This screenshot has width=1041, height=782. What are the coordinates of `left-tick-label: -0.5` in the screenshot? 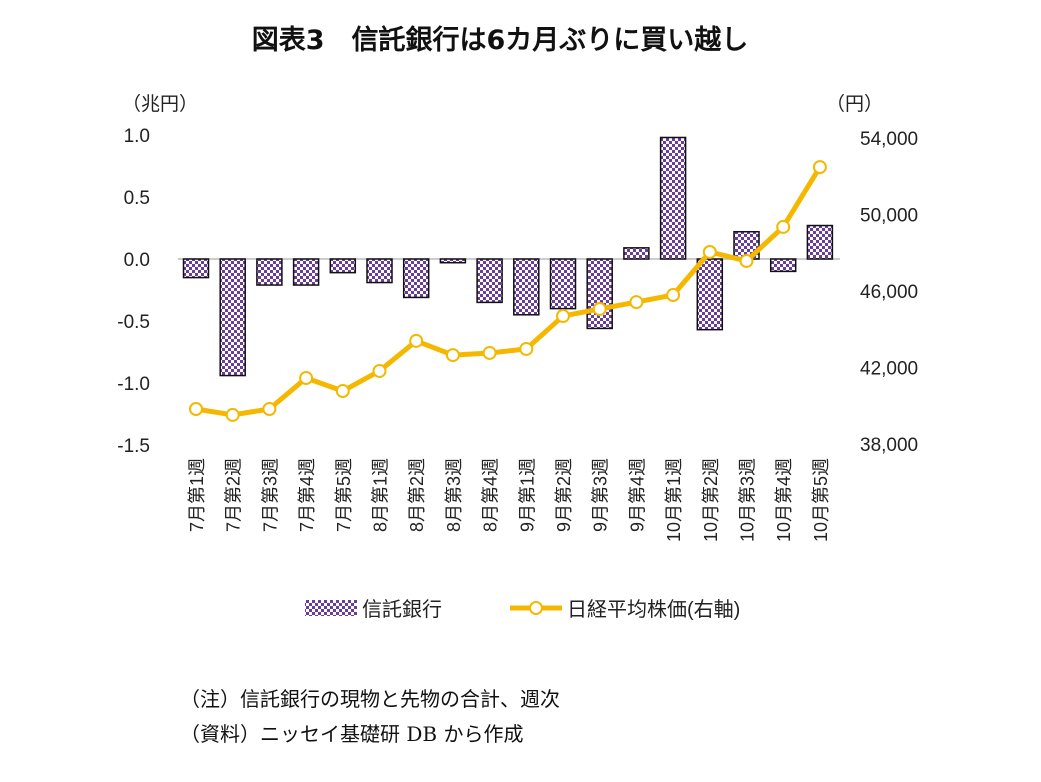 It's located at (133, 322).